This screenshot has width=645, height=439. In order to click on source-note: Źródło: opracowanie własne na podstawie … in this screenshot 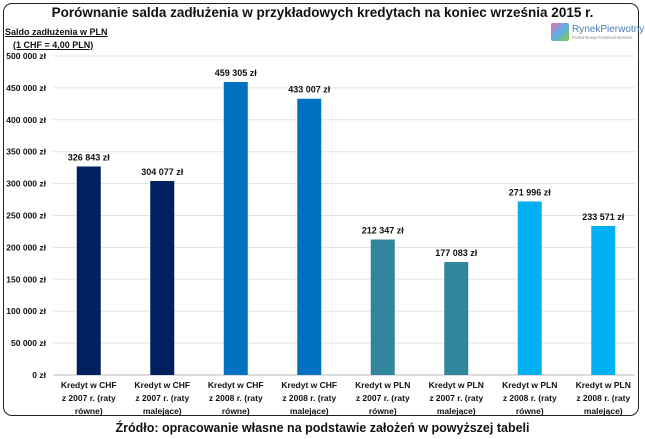, I will do `click(322, 428)`.